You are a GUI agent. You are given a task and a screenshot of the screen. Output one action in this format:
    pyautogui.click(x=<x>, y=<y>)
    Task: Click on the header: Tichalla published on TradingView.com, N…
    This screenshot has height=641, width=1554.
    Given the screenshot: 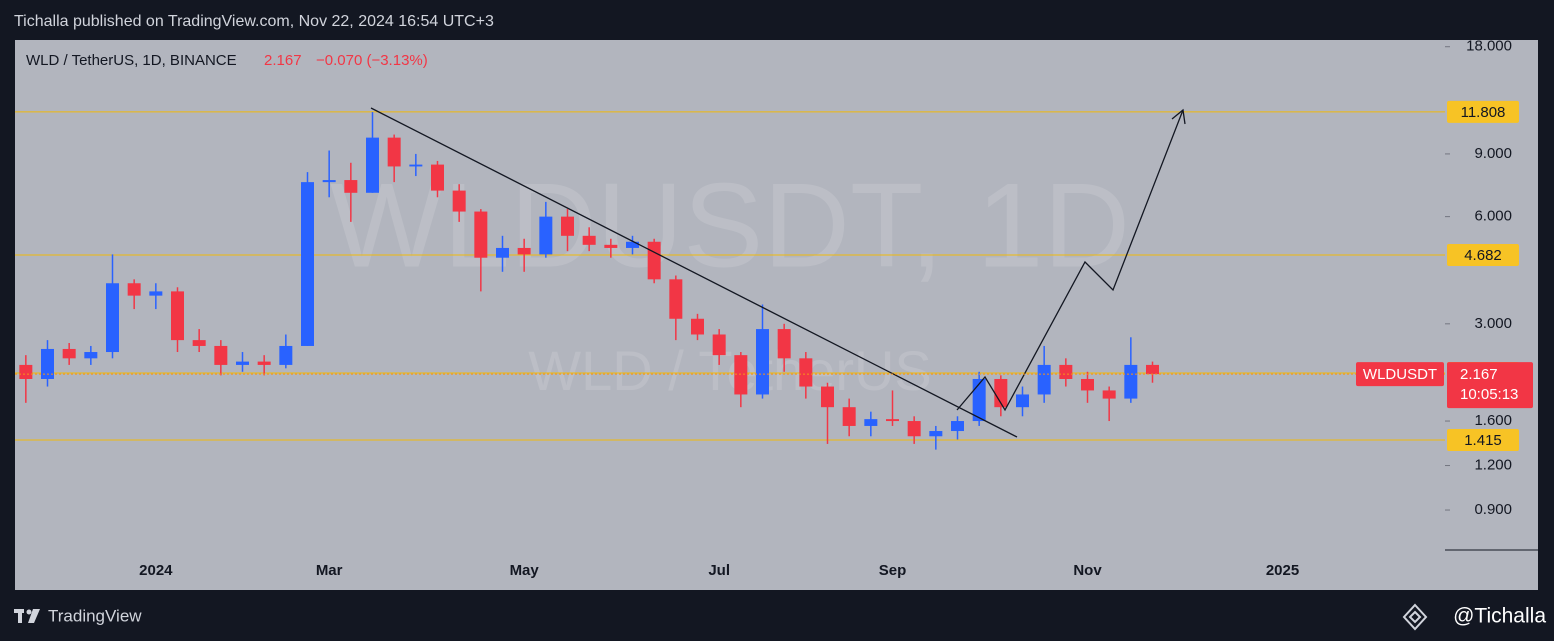 What is the action you would take?
    pyautogui.click(x=254, y=21)
    